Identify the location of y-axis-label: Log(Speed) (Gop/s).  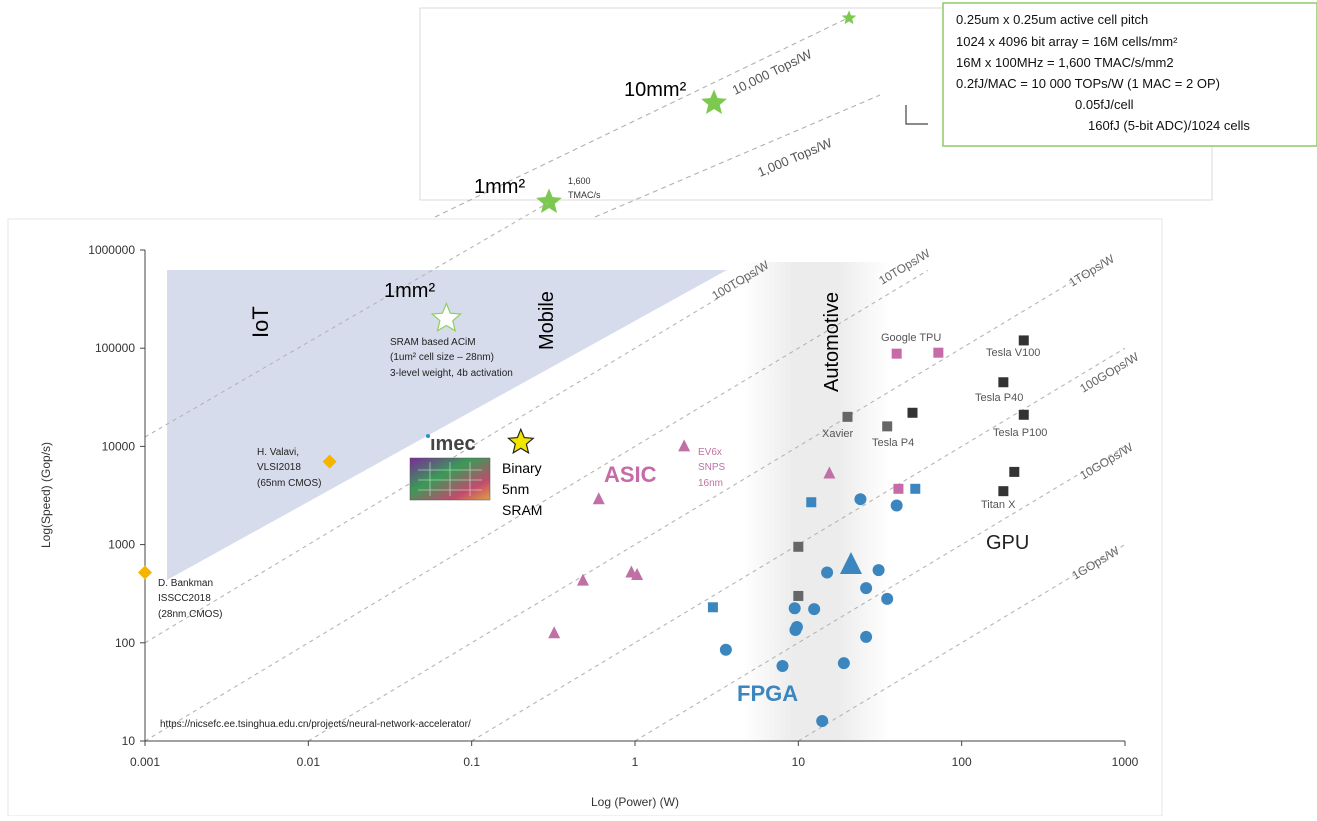
(46, 495).